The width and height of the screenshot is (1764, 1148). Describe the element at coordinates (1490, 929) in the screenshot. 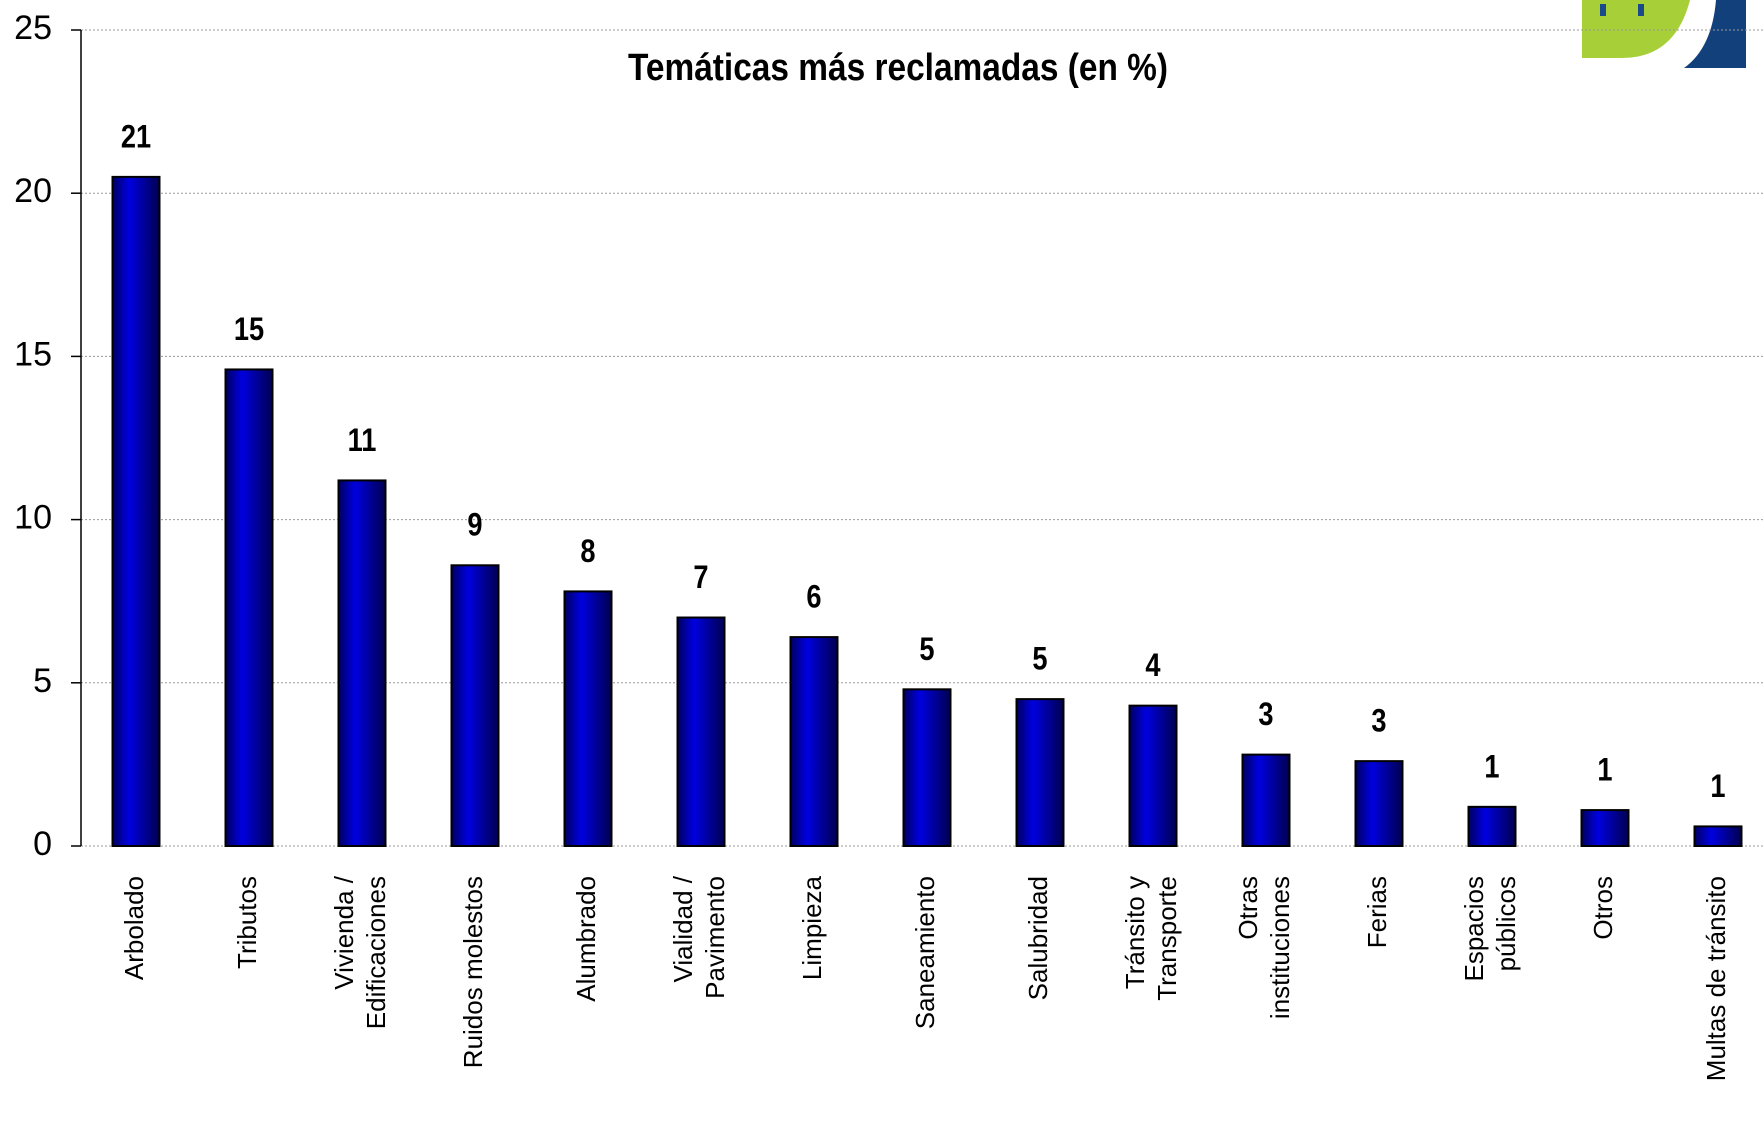

I see `x-tick-label: Espaciospúblicos` at that location.